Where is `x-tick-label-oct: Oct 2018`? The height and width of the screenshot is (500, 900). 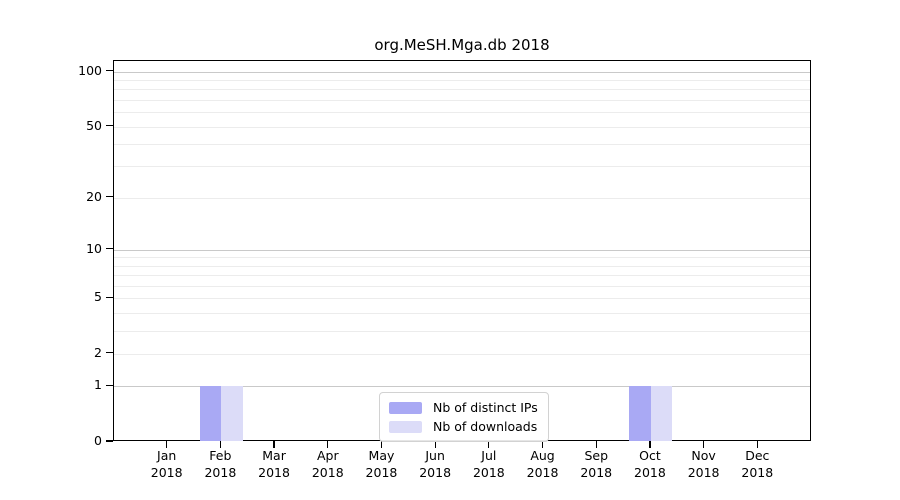 x-tick-label-oct: Oct 2018 is located at coordinates (650, 464).